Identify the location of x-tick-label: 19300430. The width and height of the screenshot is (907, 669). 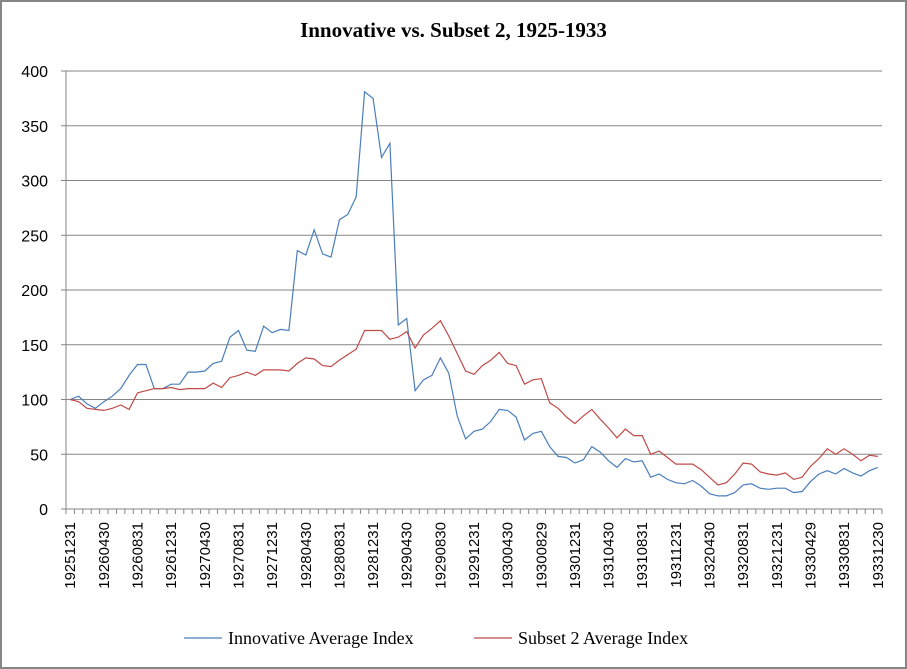
(508, 555).